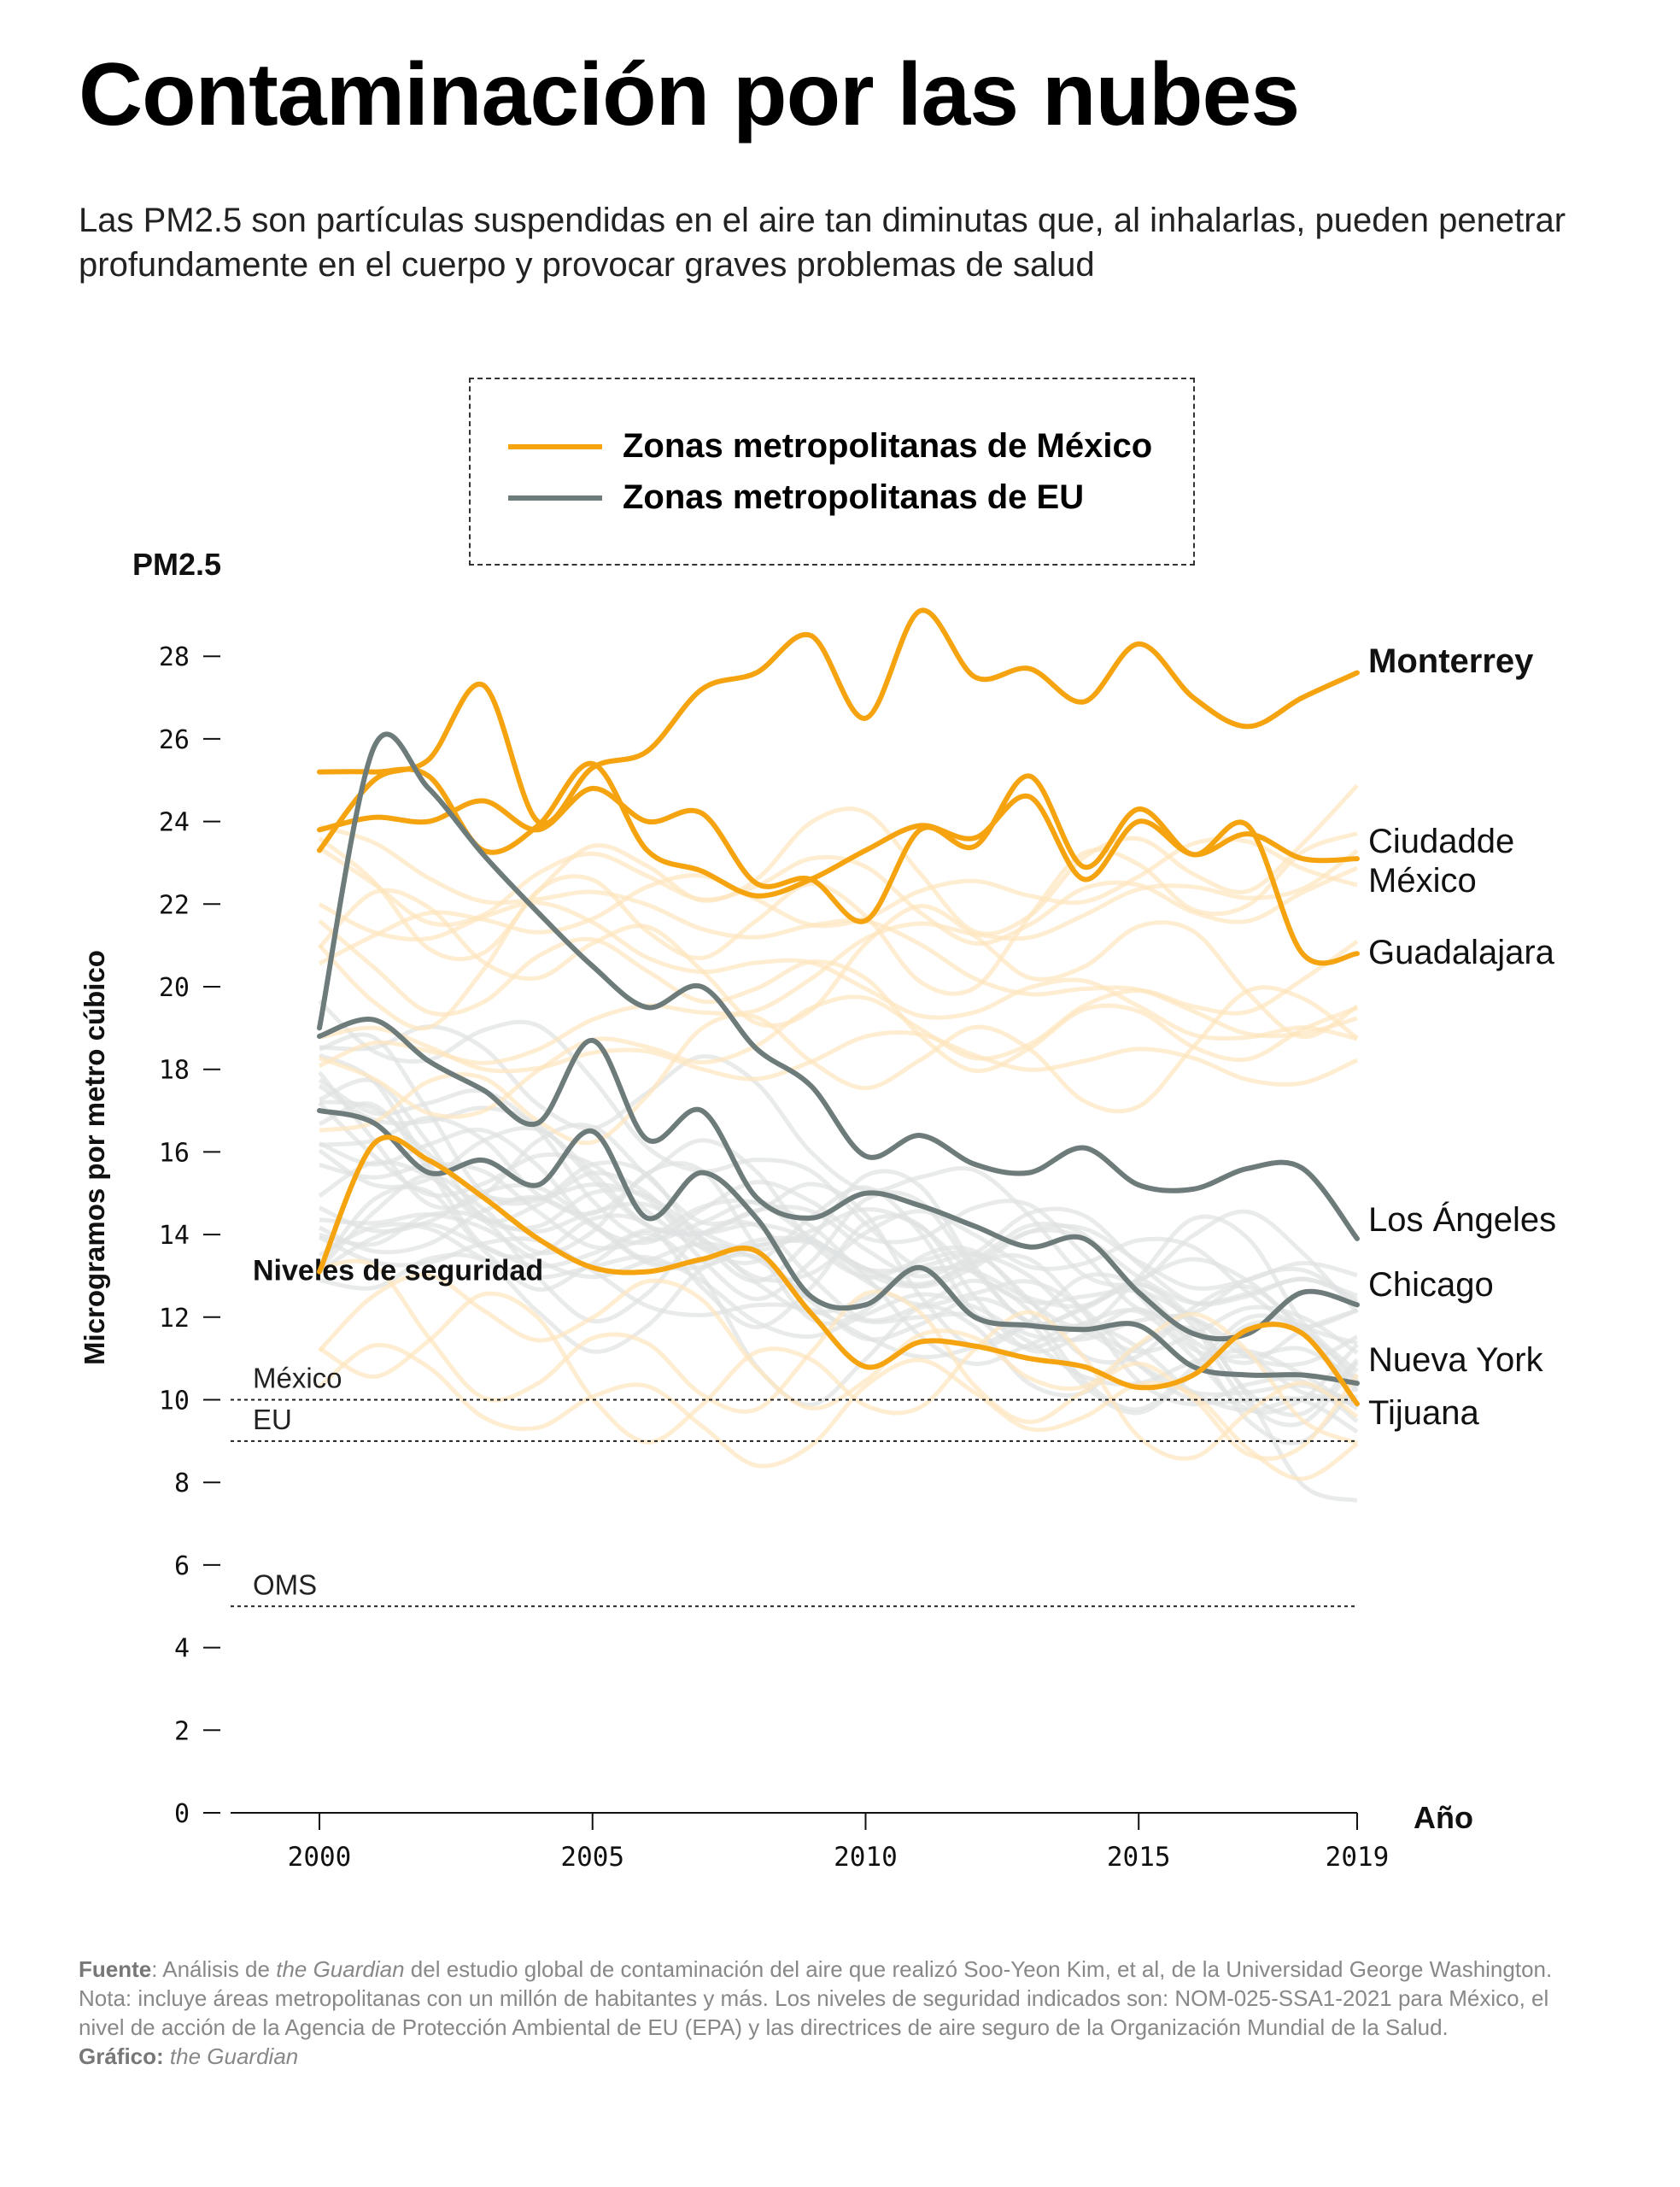 The width and height of the screenshot is (1680, 2187). What do you see at coordinates (1441, 861) in the screenshot?
I see `series-label: Ciudadde México` at bounding box center [1441, 861].